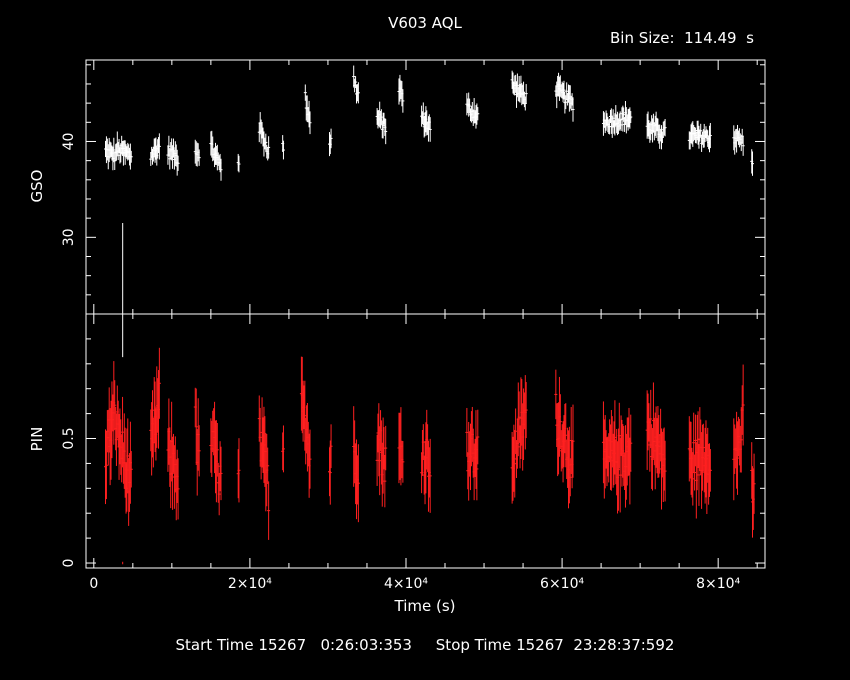 The height and width of the screenshot is (680, 850). What do you see at coordinates (93, 584) in the screenshot?
I see `x-tick-label: 0` at bounding box center [93, 584].